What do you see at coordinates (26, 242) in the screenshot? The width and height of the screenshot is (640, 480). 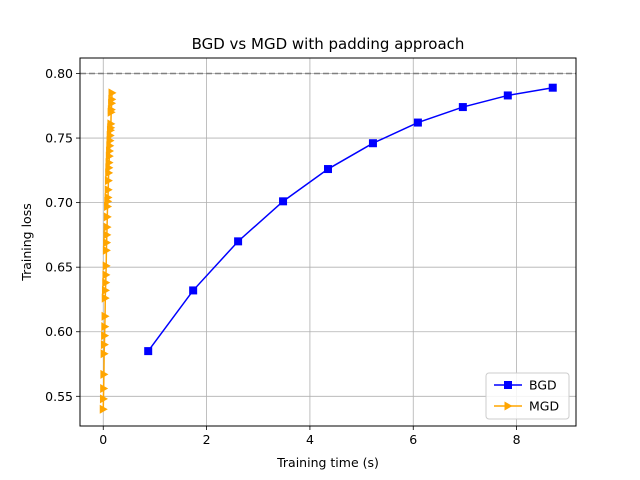 I see `y-axis-title: Training loss` at bounding box center [26, 242].